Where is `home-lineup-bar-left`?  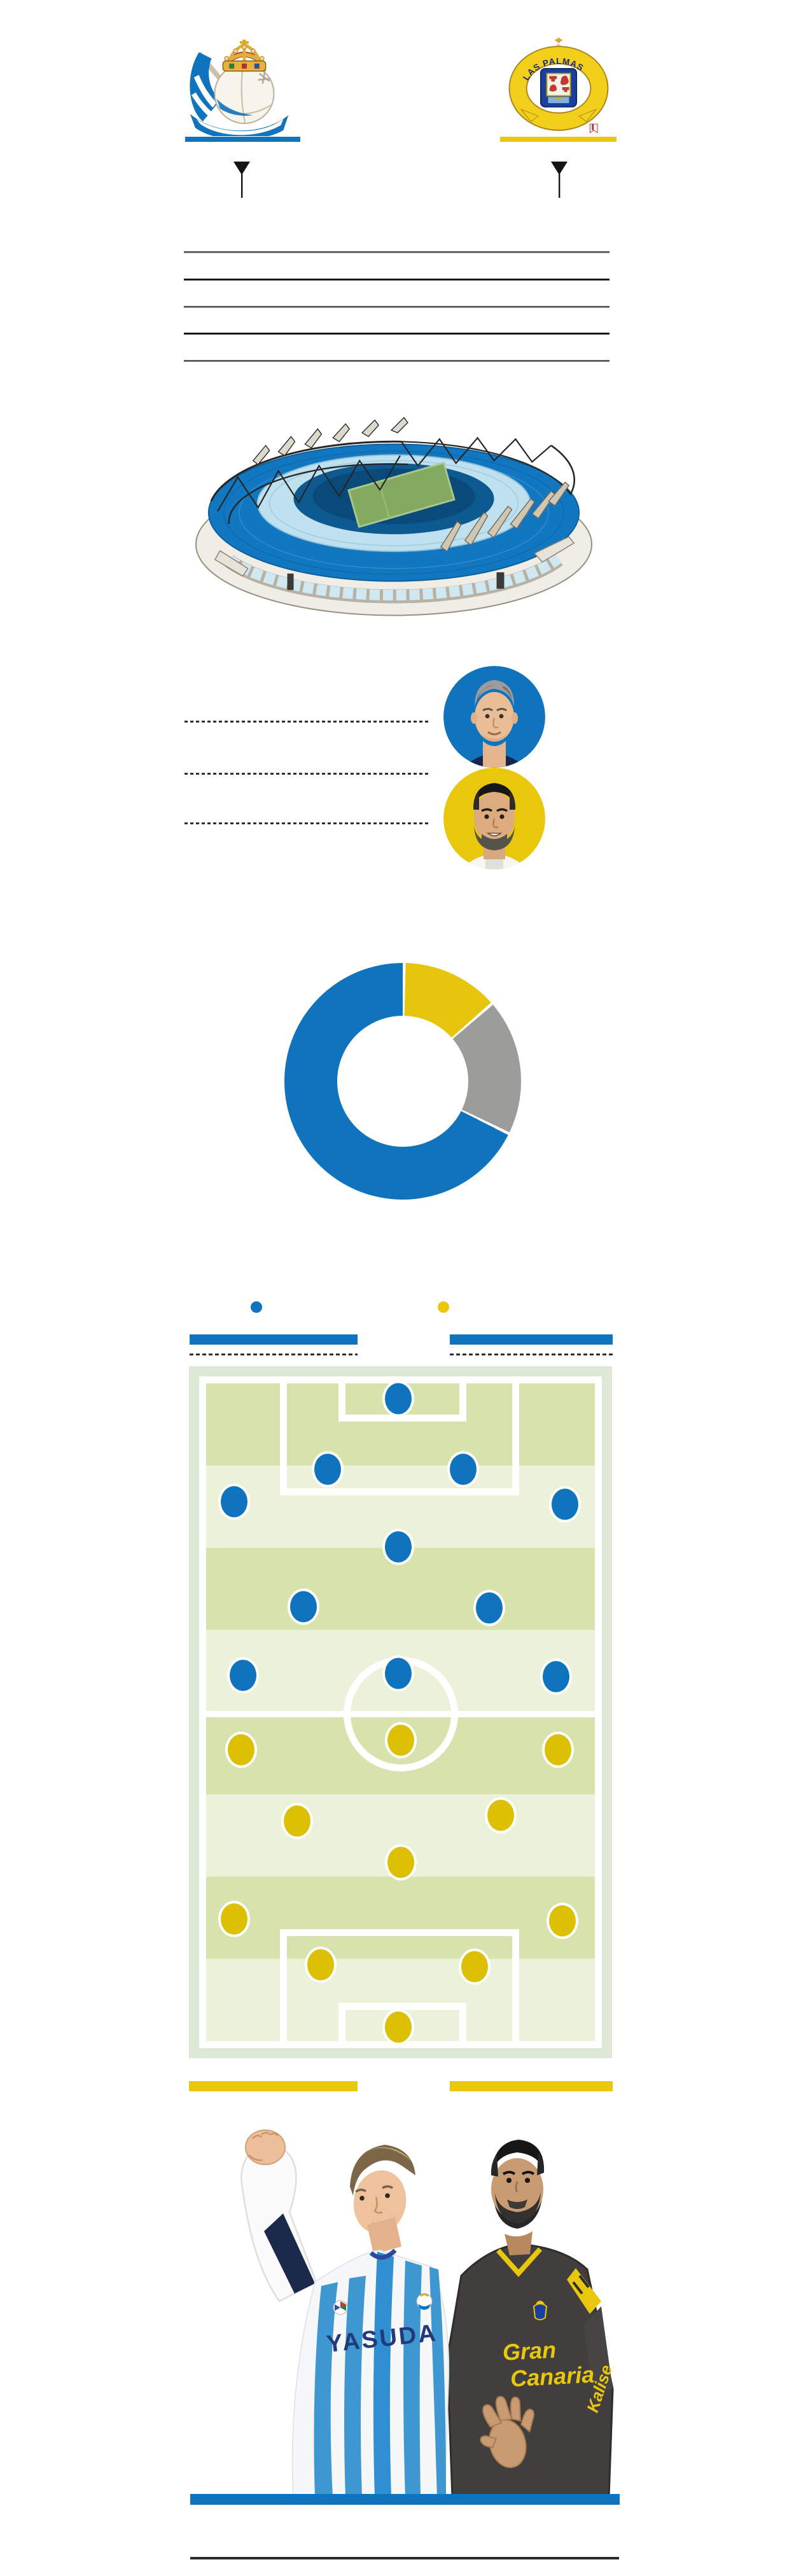 home-lineup-bar-left is located at coordinates (274, 1339).